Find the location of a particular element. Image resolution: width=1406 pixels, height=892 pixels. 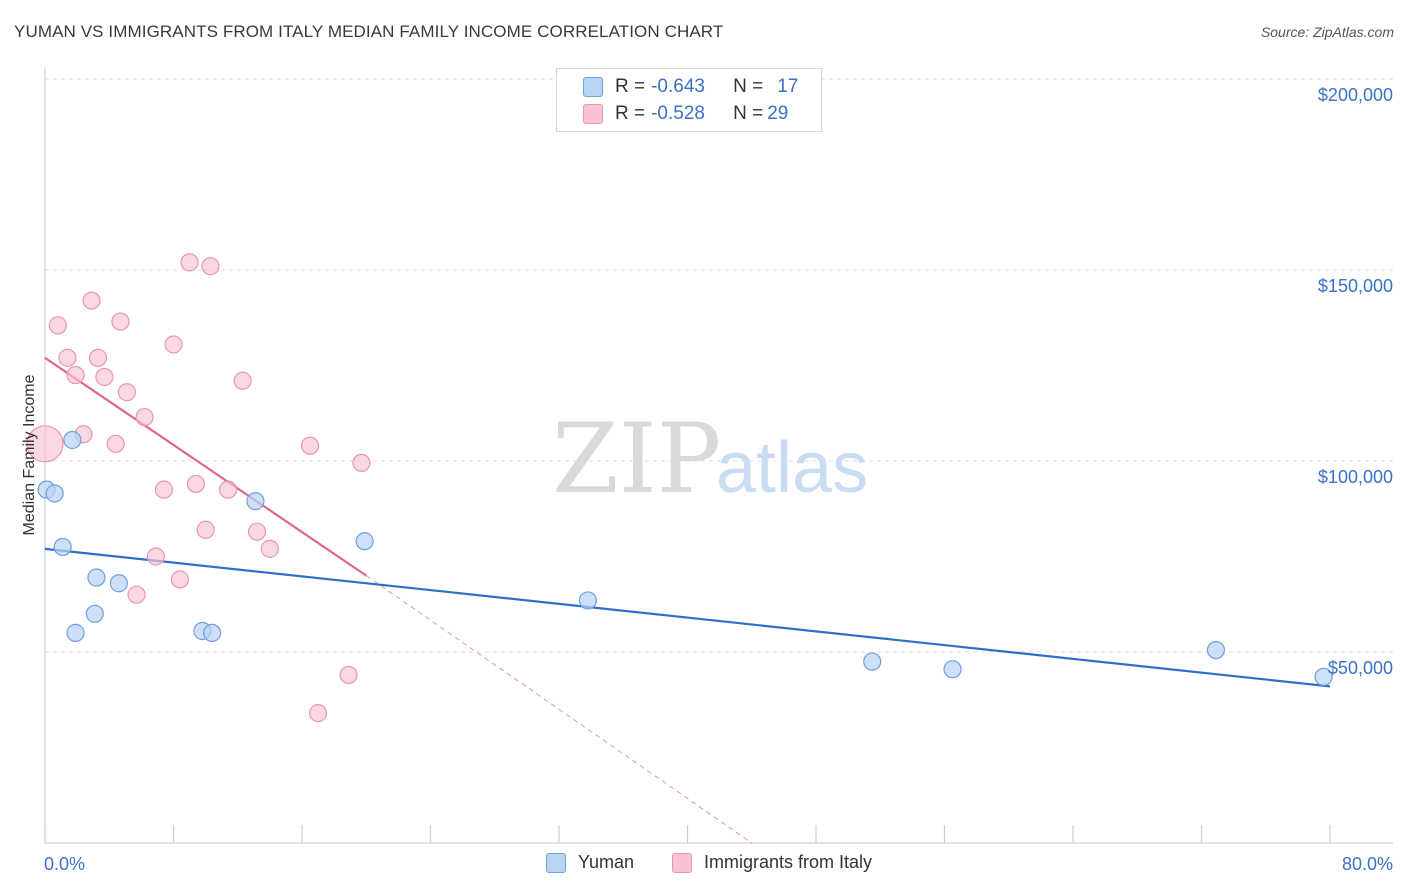

correlation-legend: R = -0.643 N = 17 R = -0.528 N = 29 is located at coordinates (689, 100).